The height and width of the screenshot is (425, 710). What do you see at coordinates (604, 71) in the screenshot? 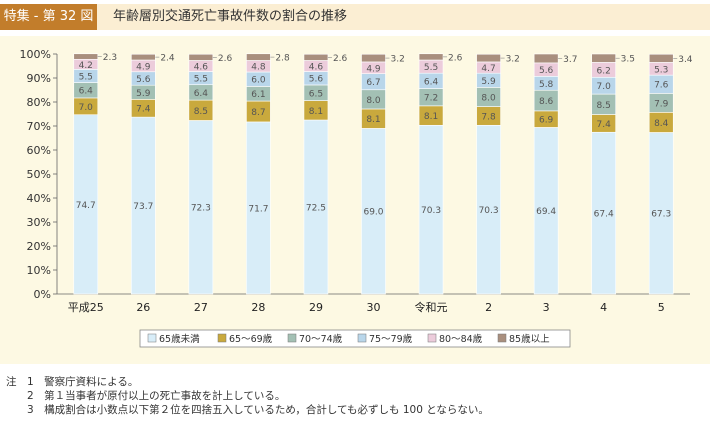
I see `data-label: 6.2` at bounding box center [604, 71].